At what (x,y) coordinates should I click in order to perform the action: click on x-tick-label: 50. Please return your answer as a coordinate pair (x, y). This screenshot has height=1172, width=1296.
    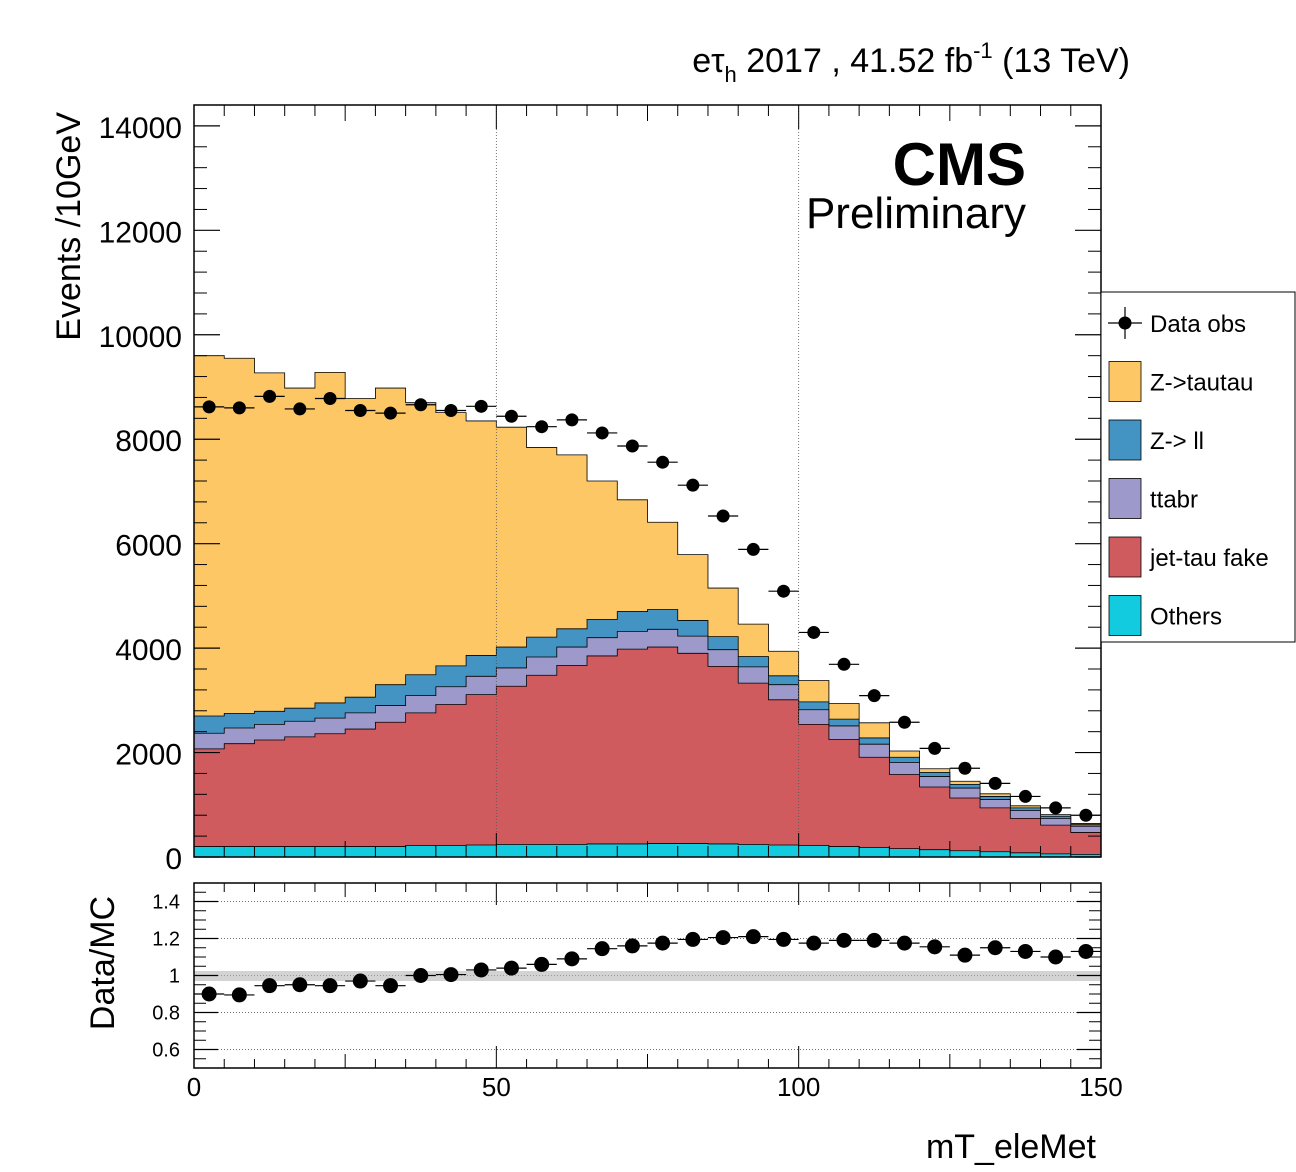
    Looking at the image, I should click on (496, 1087).